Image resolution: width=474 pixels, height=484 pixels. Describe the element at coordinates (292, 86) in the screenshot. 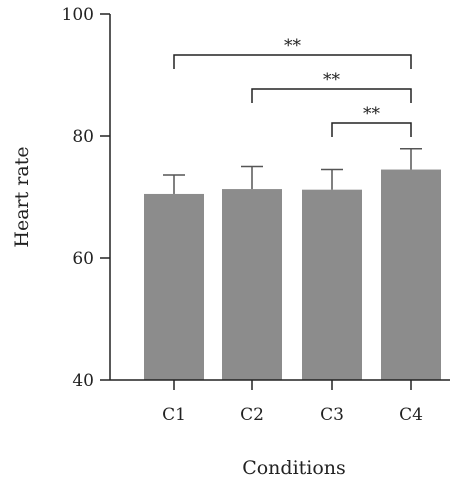

I see `significance-group: ** ** **` at that location.